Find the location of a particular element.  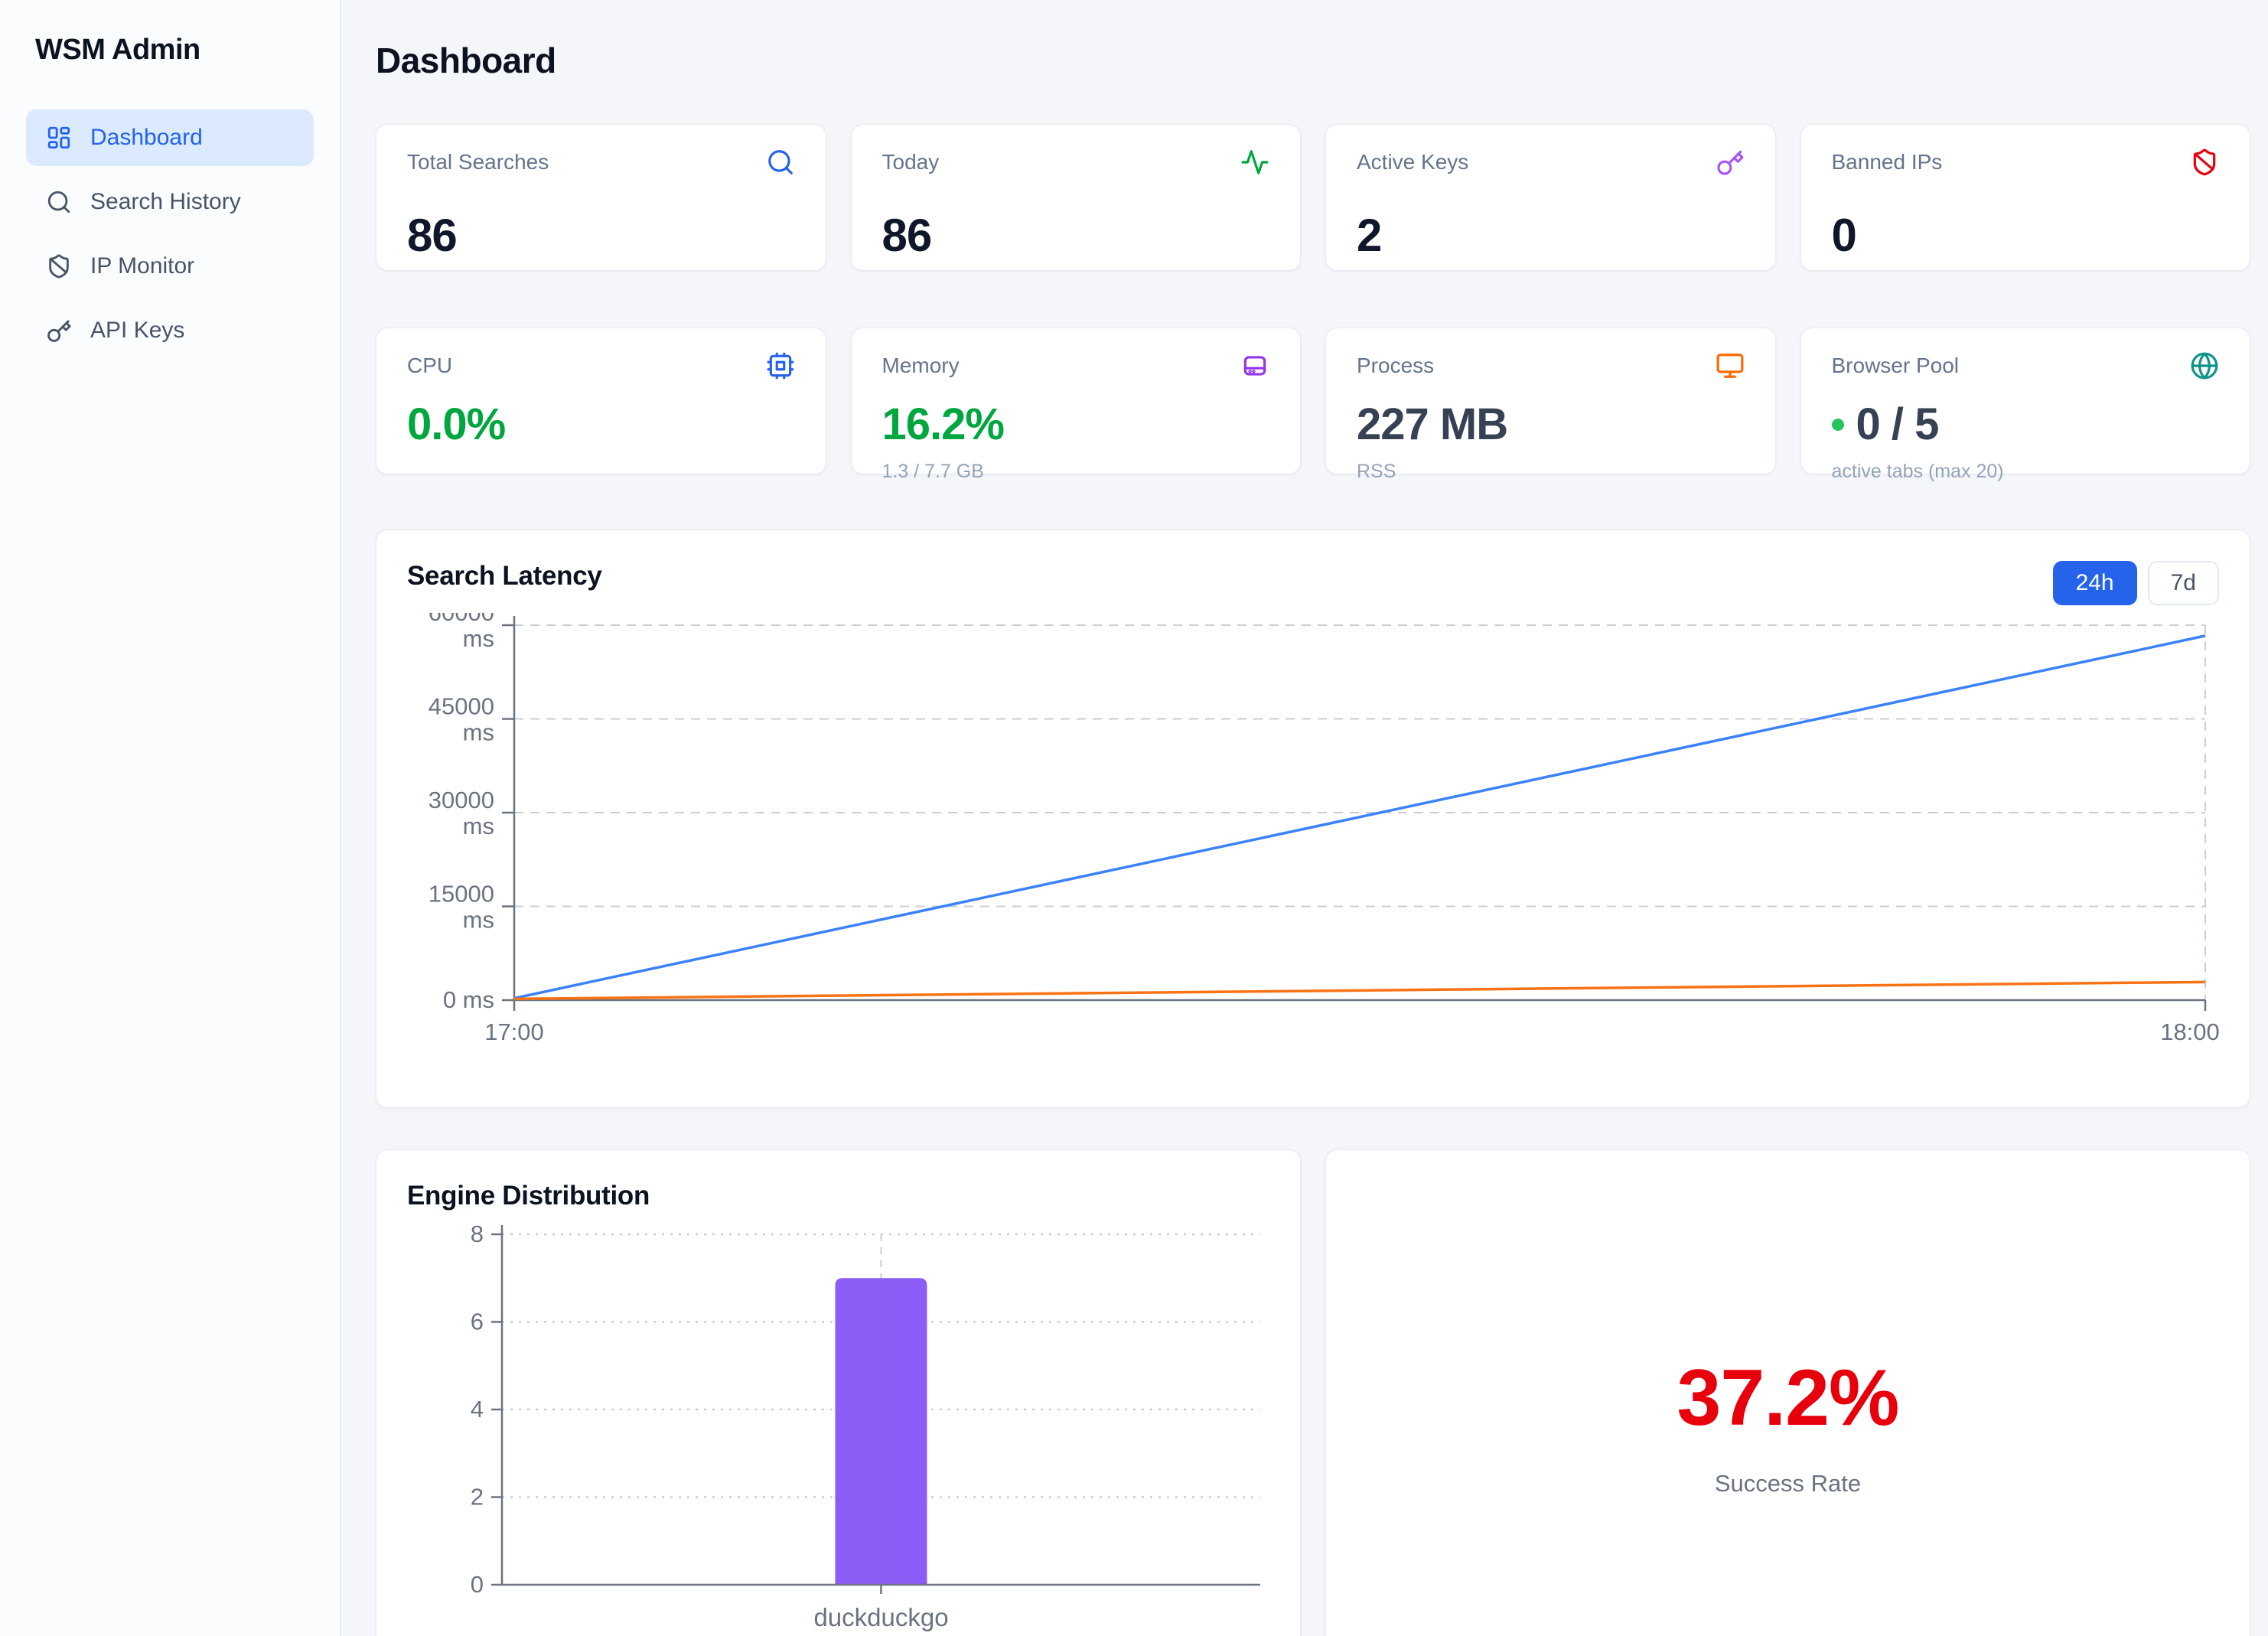

app-title: WSM Admin is located at coordinates (117, 50).